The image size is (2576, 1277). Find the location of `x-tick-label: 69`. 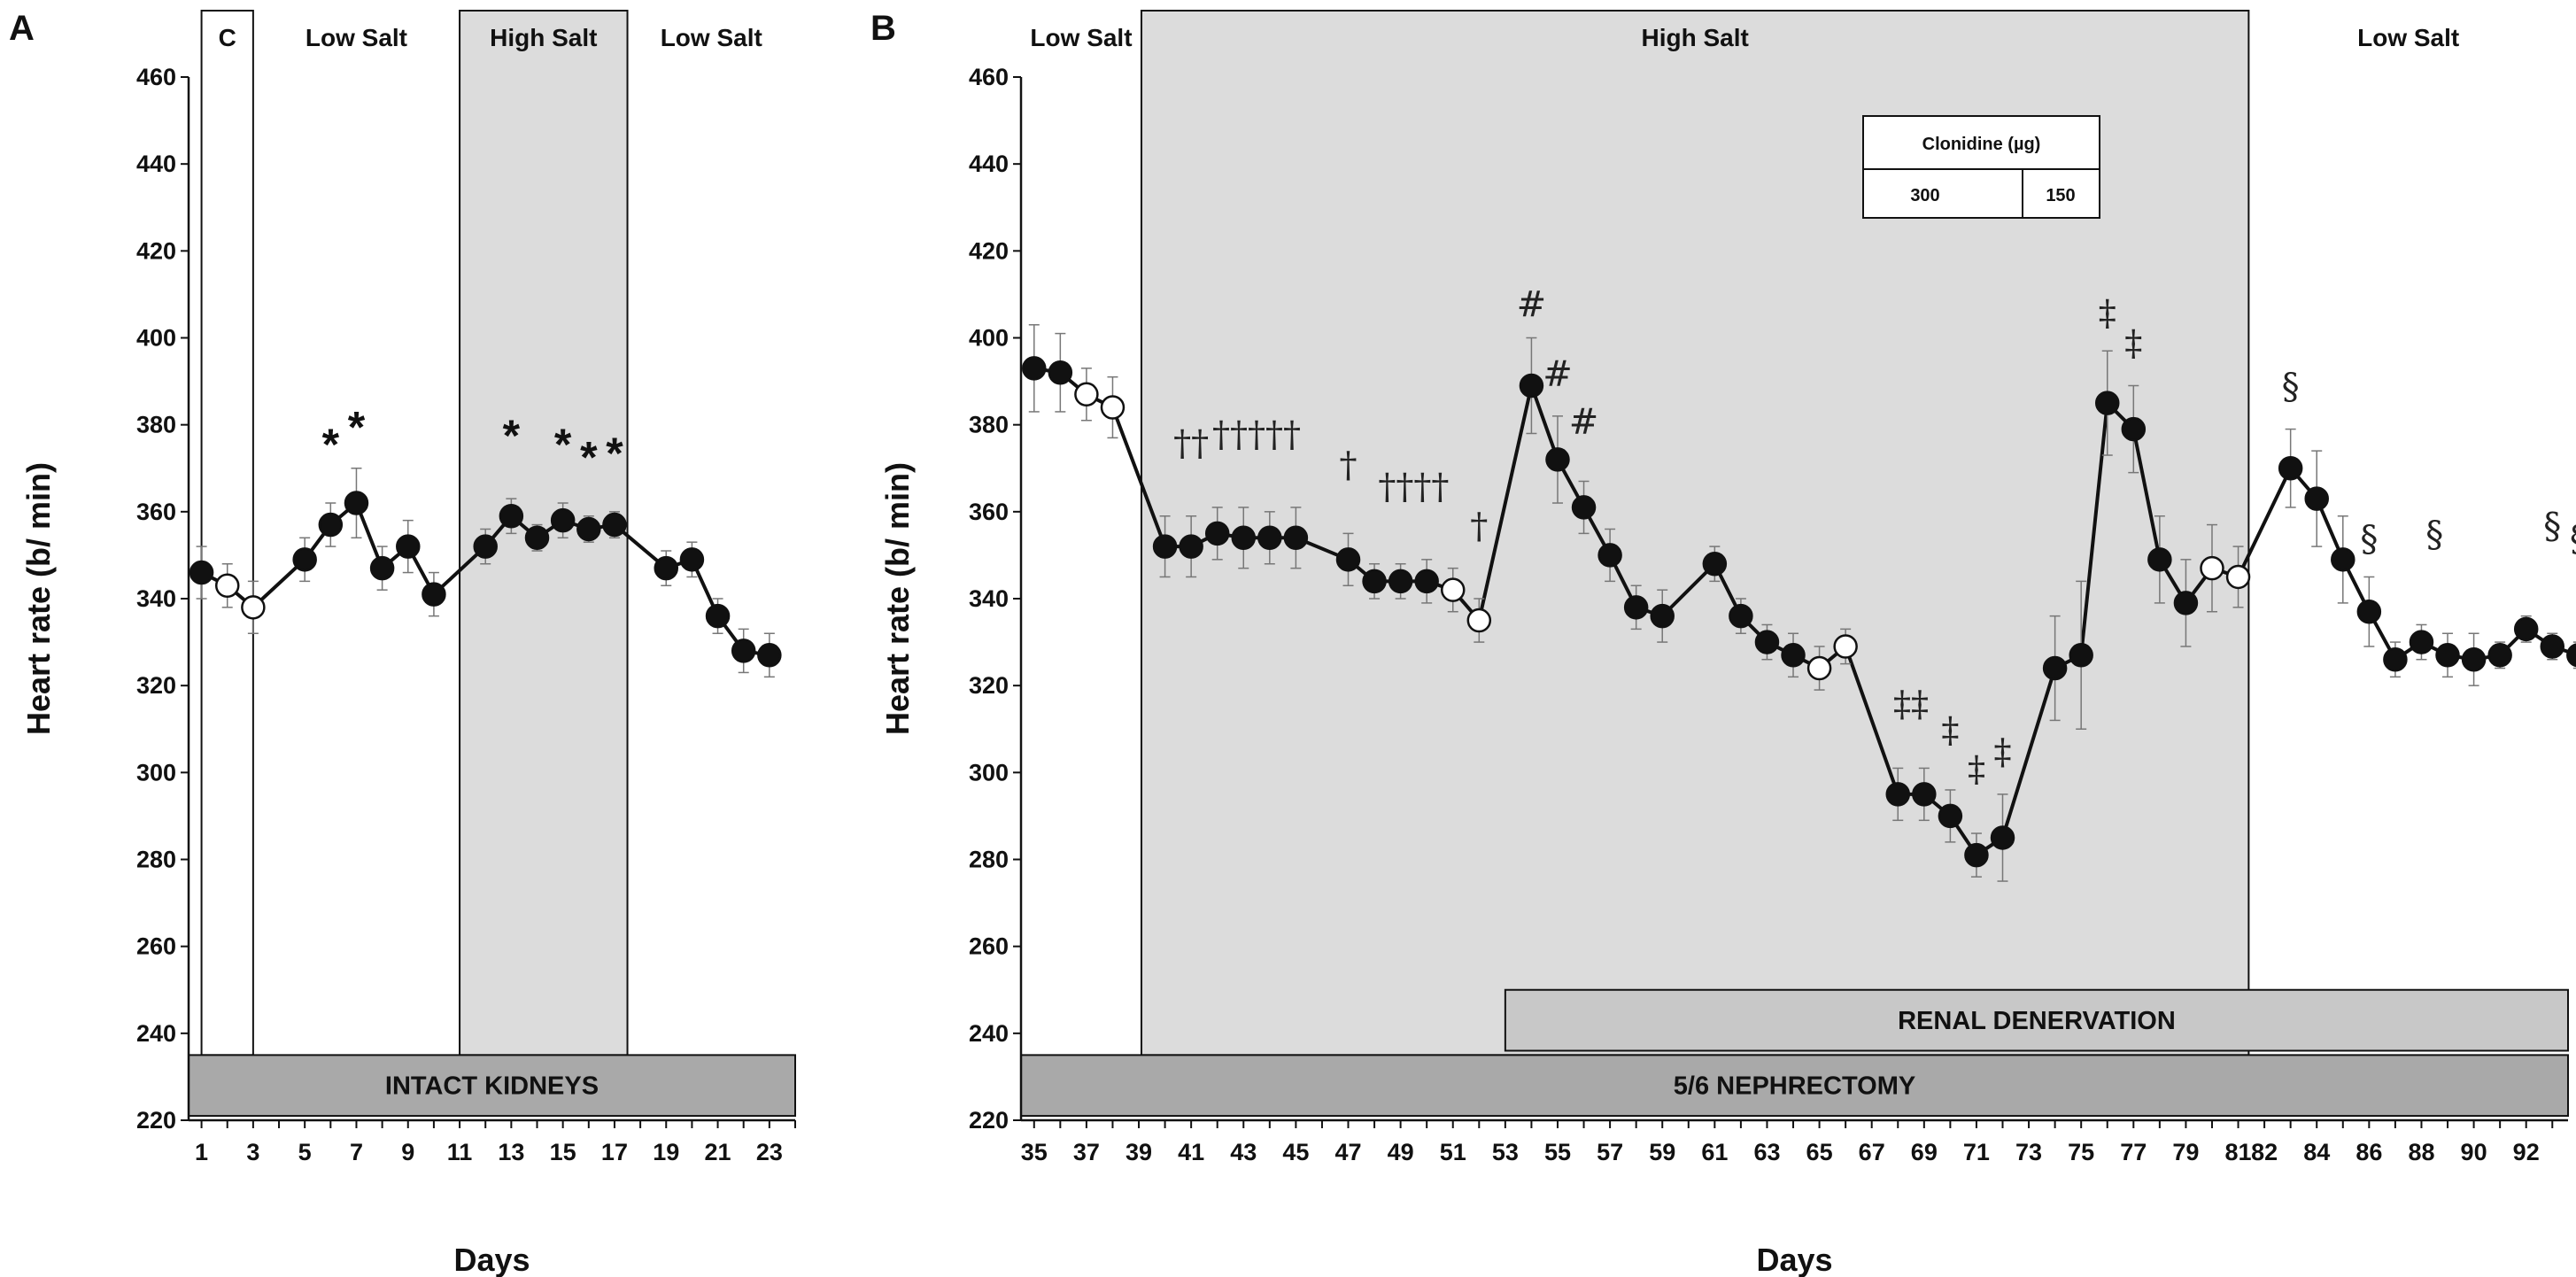

x-tick-label: 69 is located at coordinates (1924, 1152).